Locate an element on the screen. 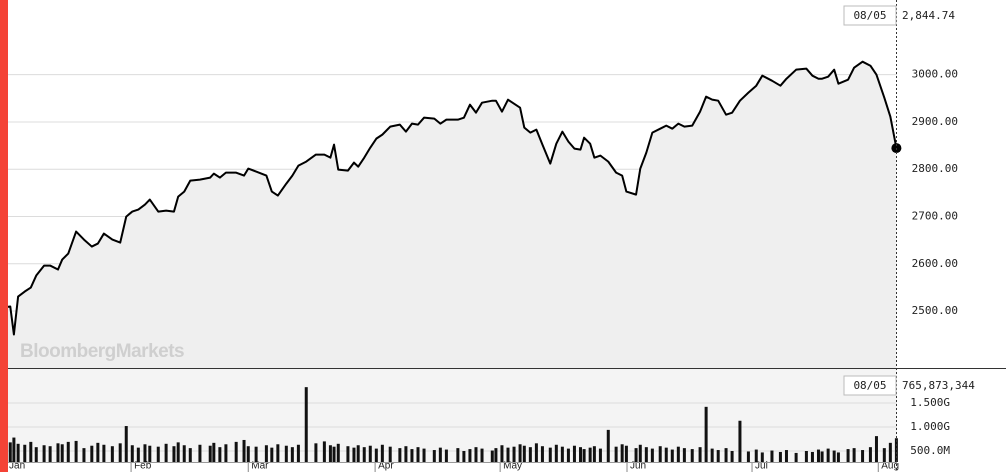 This screenshot has height=472, width=1006. readout-value: 2,844.74 is located at coordinates (928, 15).